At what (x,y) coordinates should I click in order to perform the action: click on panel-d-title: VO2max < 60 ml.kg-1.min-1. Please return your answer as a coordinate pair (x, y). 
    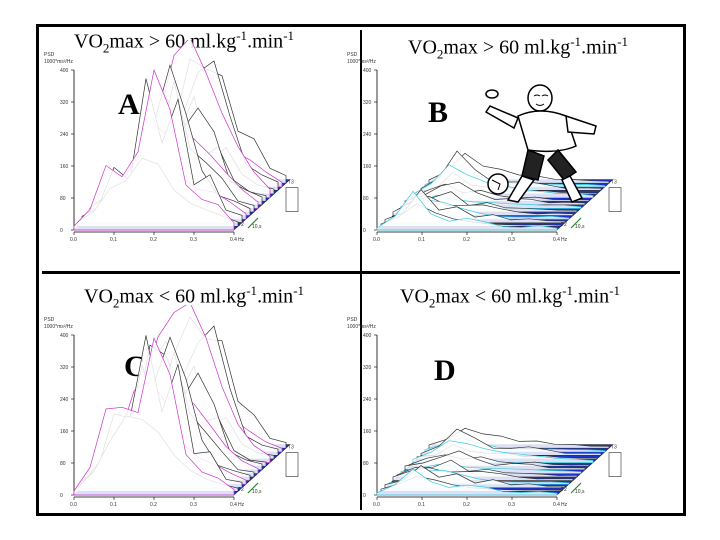
    Looking at the image, I should click on (510, 297).